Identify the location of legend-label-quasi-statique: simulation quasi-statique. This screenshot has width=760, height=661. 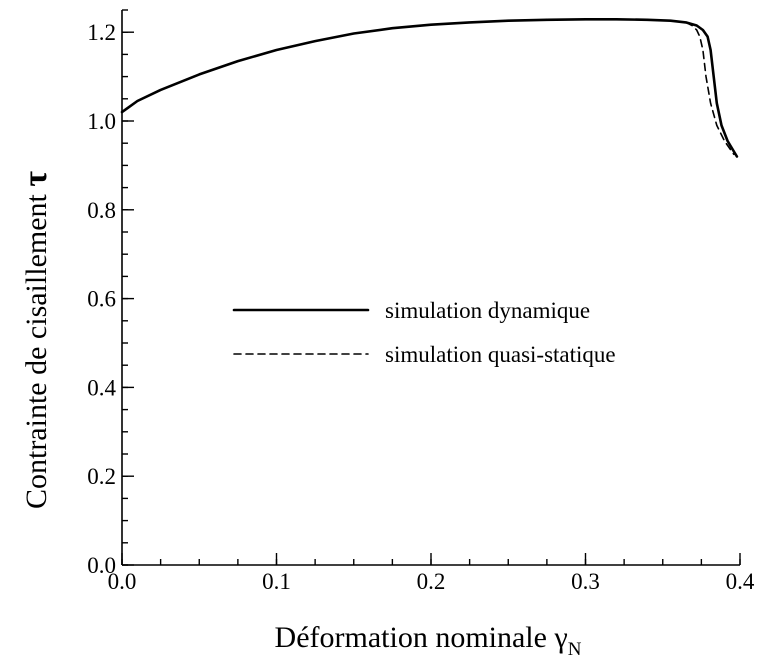
(500, 354).